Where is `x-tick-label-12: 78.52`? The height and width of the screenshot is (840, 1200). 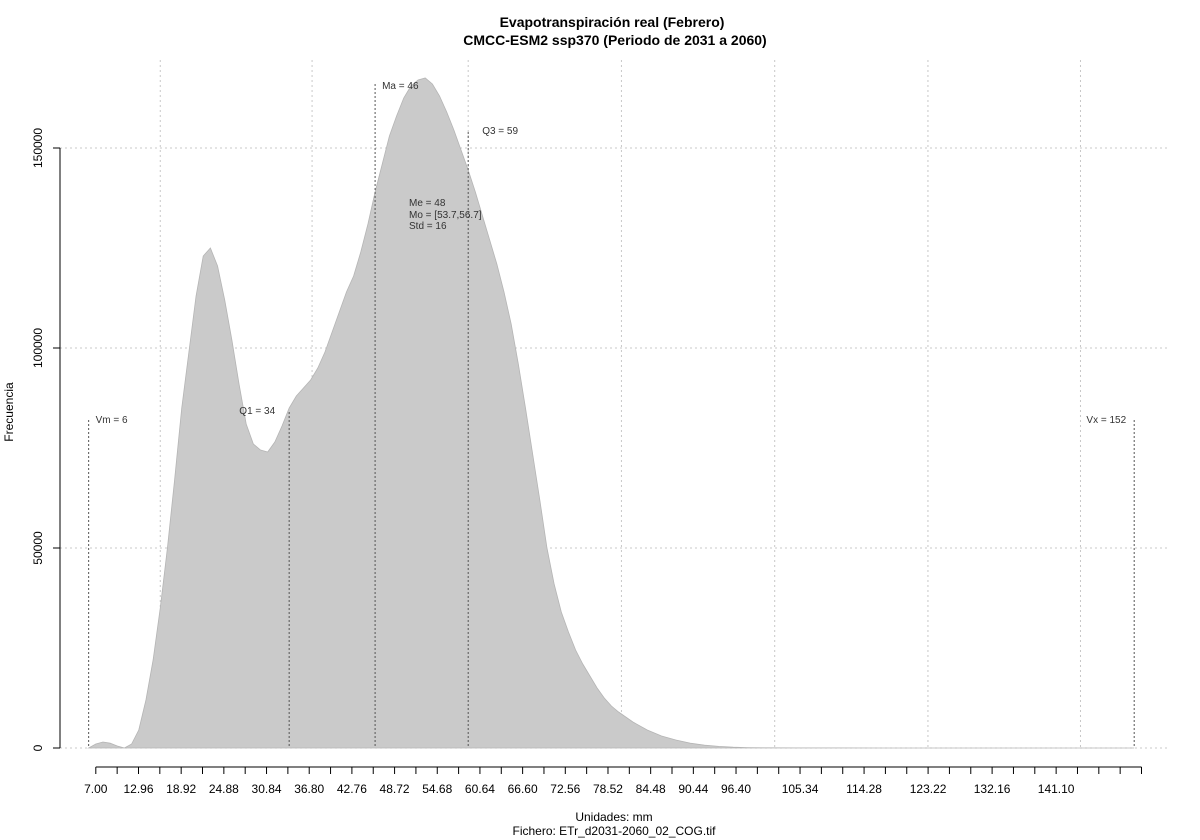
x-tick-label-12: 78.52 is located at coordinates (608, 789).